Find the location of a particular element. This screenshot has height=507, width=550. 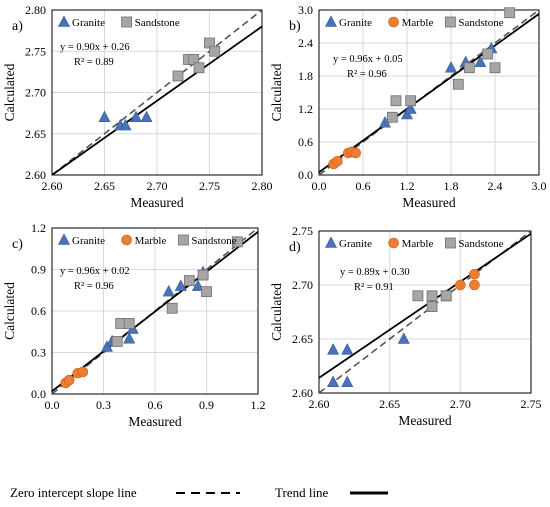

r-squared: R² = 0.96 is located at coordinates (94, 286).